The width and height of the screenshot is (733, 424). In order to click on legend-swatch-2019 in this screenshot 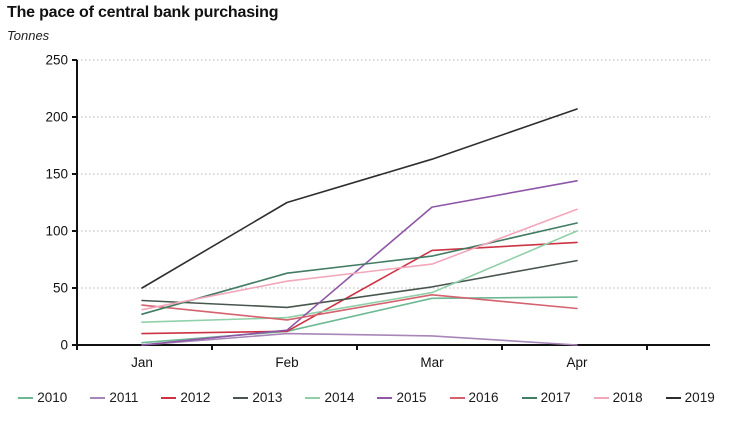, I will do `click(673, 397)`.